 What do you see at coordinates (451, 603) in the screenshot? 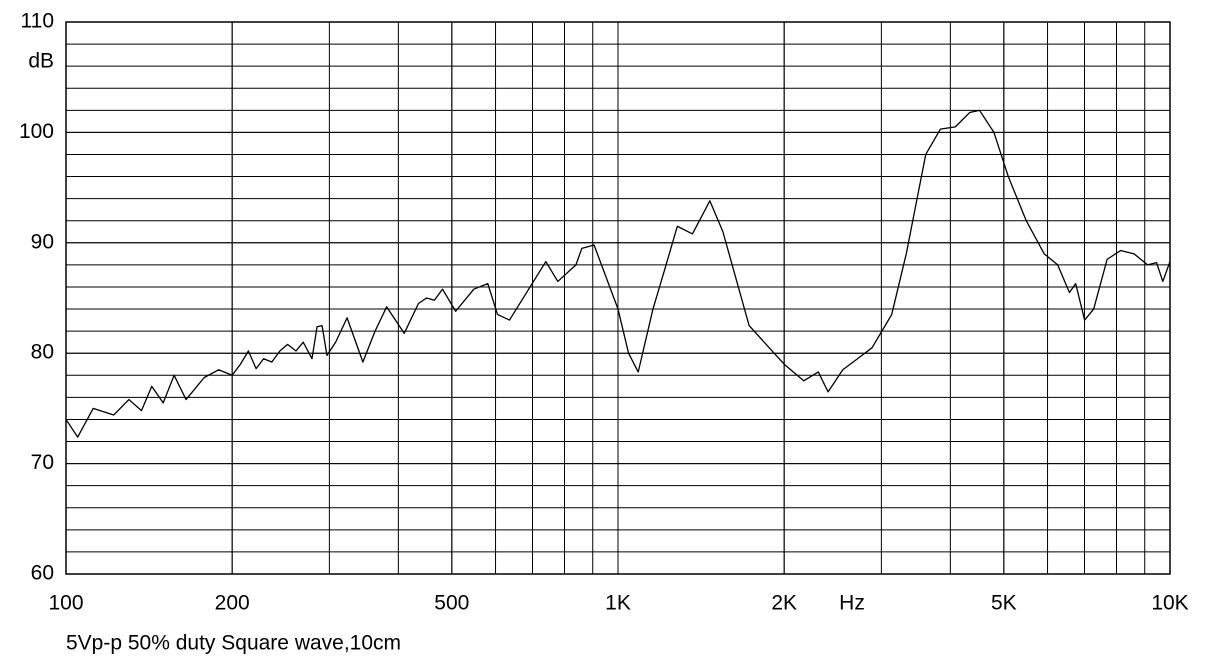
I see `x-tick-label: 500` at bounding box center [451, 603].